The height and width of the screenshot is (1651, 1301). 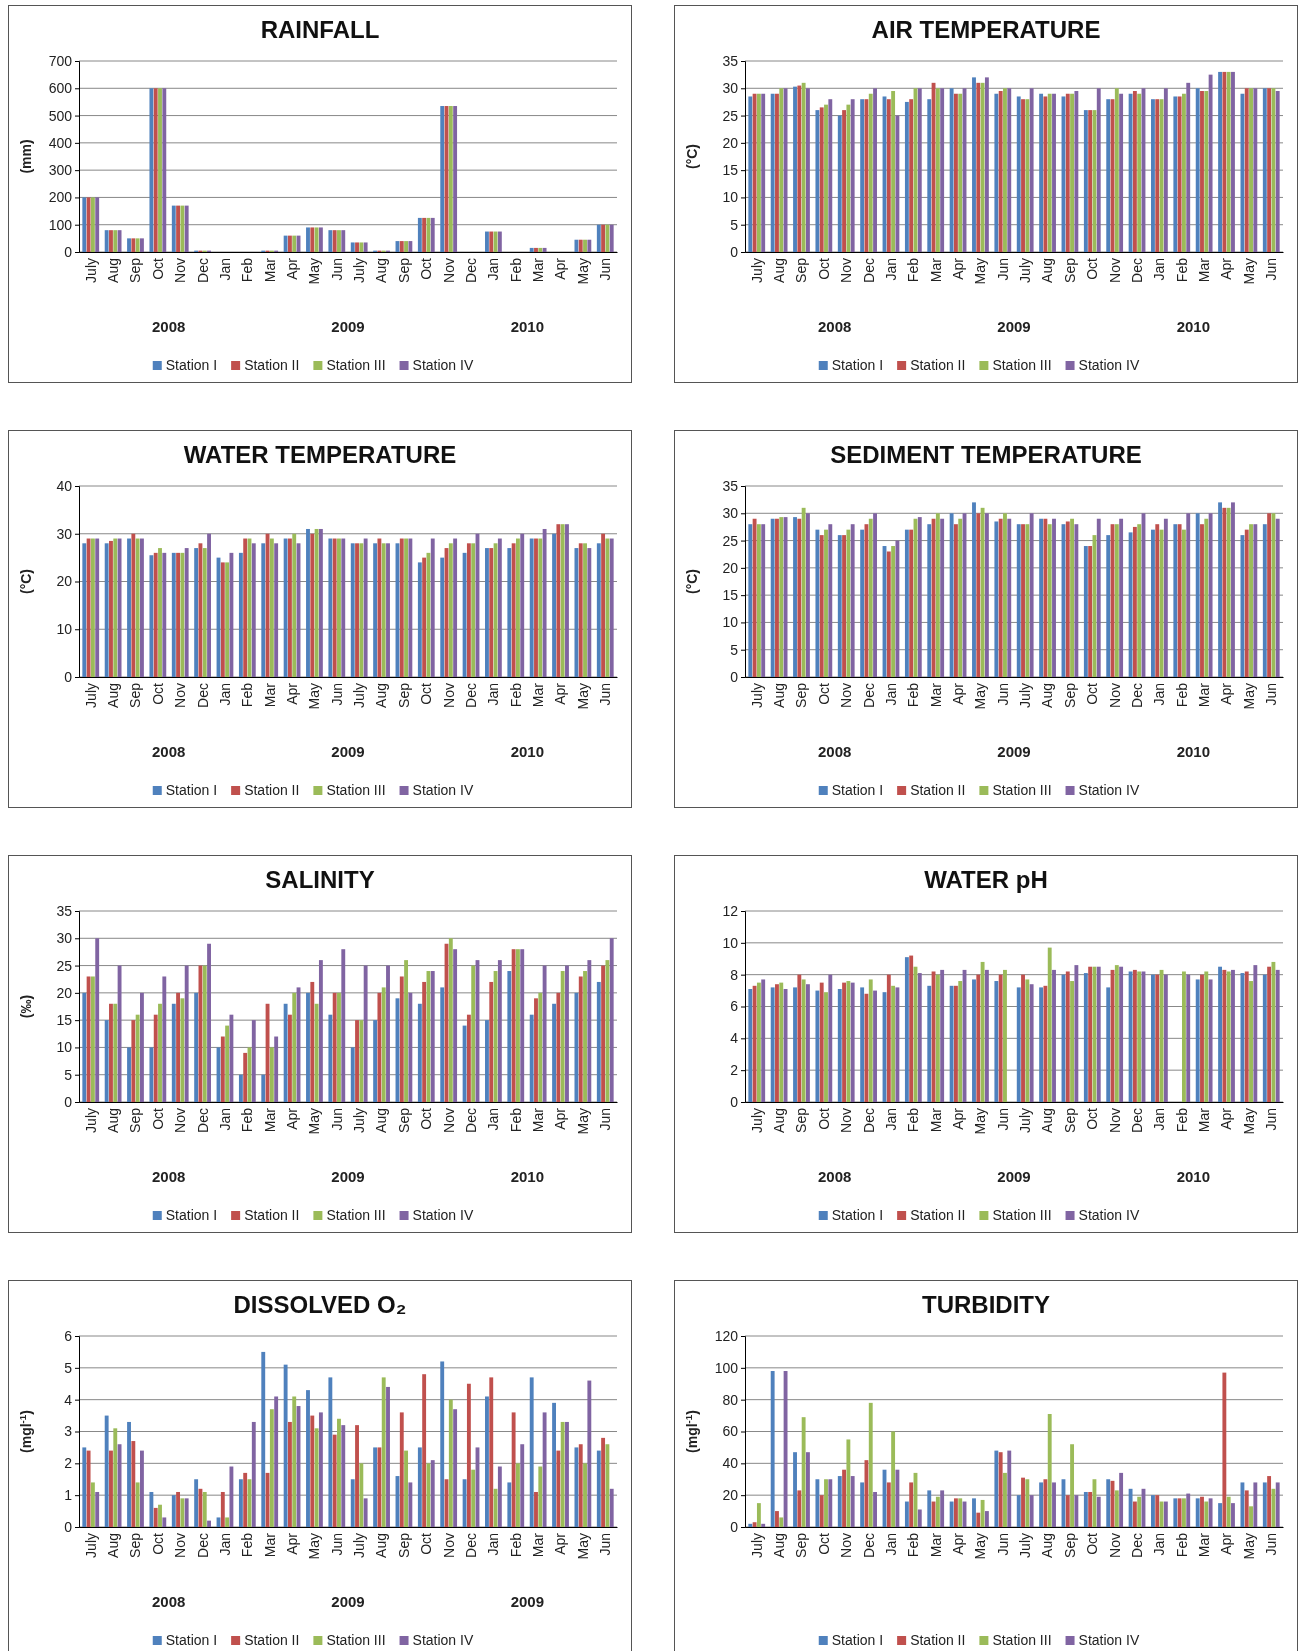 I want to click on legend-label: Station I, so click(x=191, y=1640).